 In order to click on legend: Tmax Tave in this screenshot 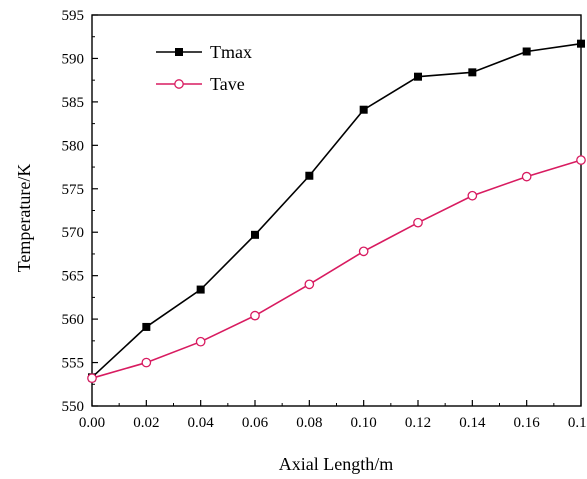, I will do `click(204, 68)`.